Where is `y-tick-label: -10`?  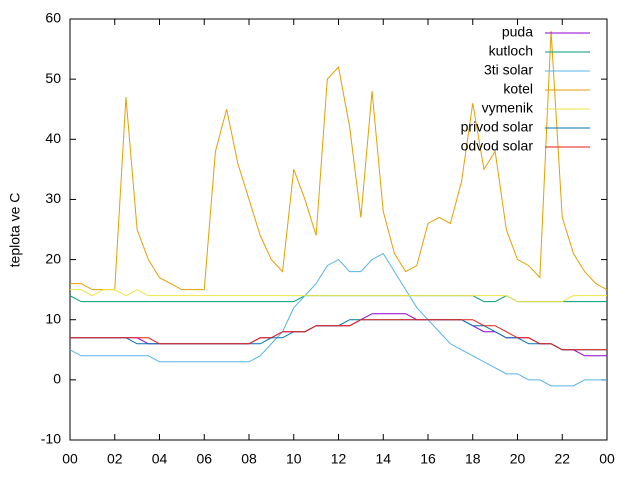 y-tick-label: -10 is located at coordinates (51, 439).